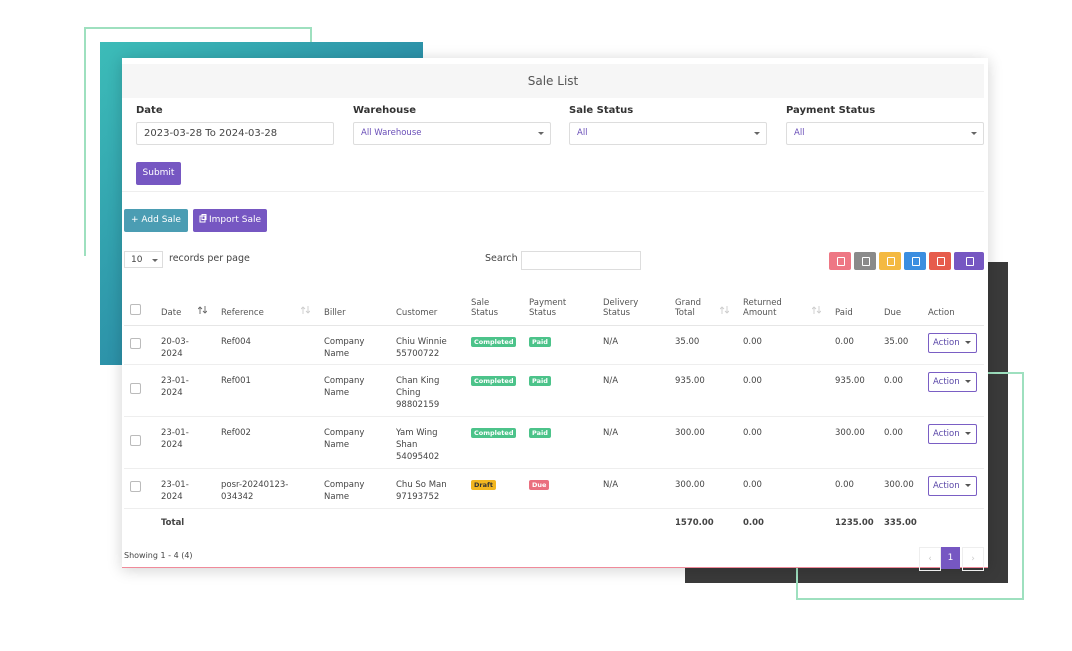 The width and height of the screenshot is (1072, 651). Describe the element at coordinates (581, 260) in the screenshot. I see `search-input` at that location.